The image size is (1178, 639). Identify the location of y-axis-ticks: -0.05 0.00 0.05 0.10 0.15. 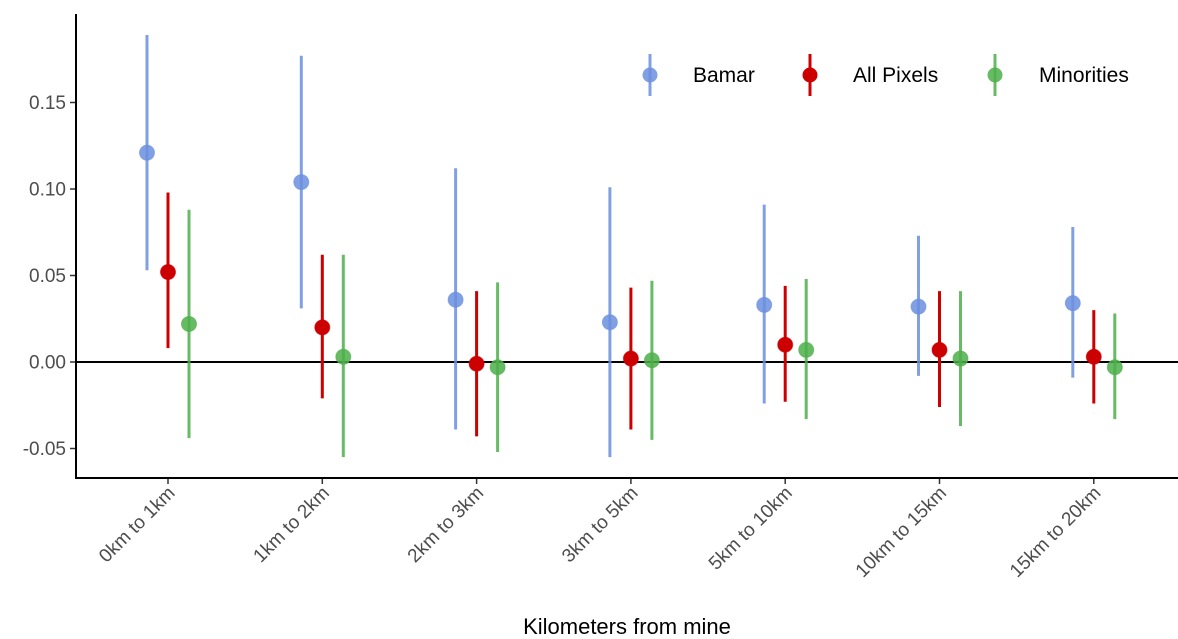
(49, 276).